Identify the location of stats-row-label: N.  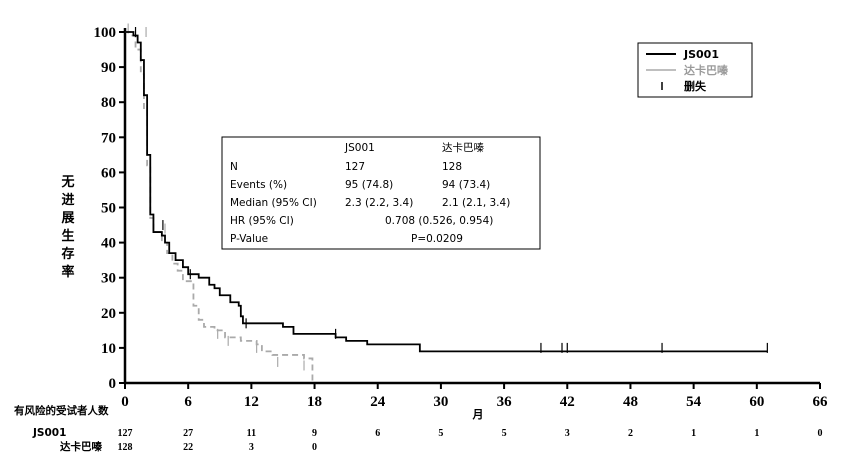
(234, 167).